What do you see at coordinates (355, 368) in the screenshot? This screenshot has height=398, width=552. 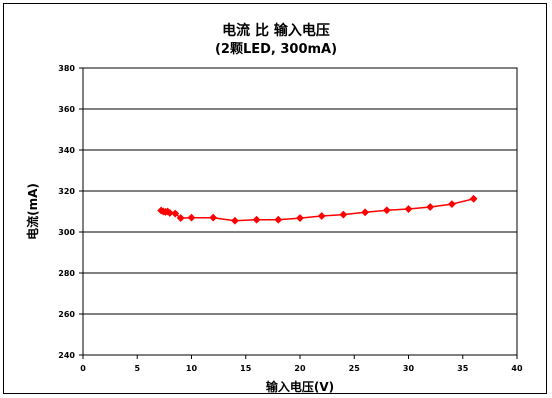 I see `x-tick-label: 25` at bounding box center [355, 368].